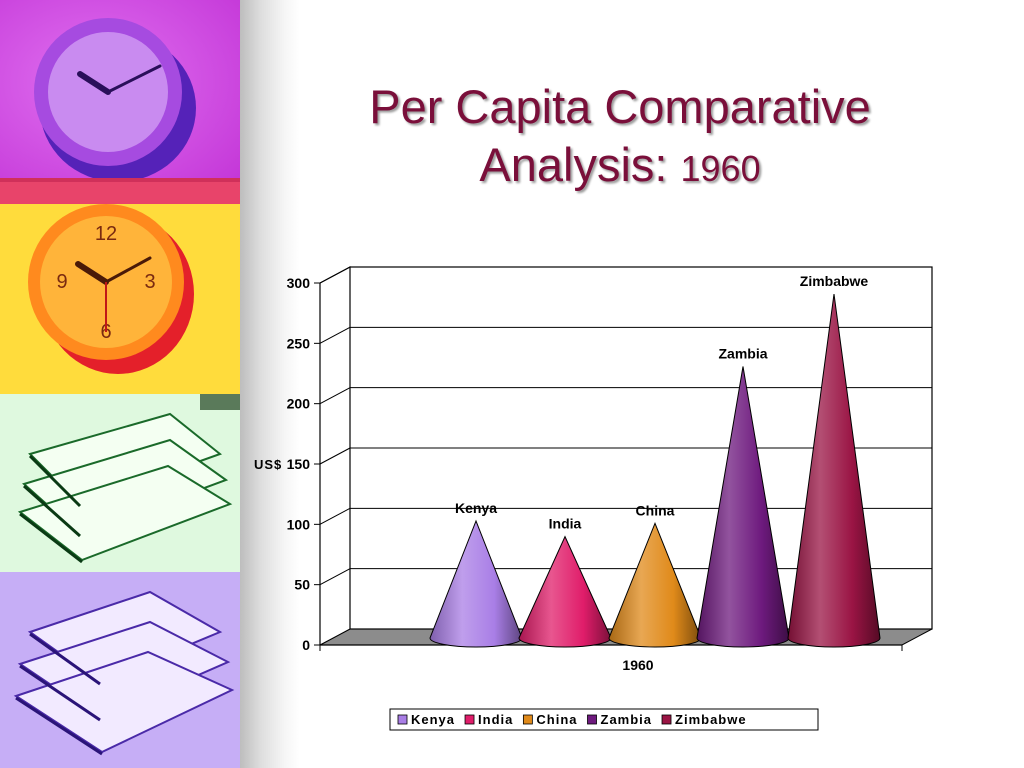 This screenshot has width=1024, height=768. Describe the element at coordinates (120, 91) in the screenshot. I see `purple-clock-image` at that location.